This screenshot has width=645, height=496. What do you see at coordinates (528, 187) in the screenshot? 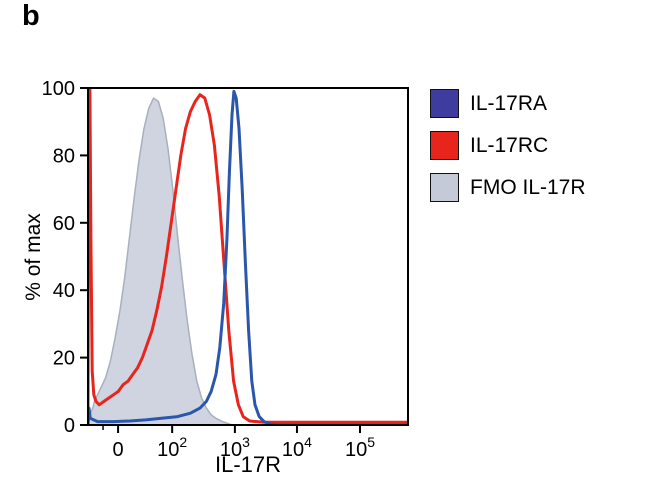
I see `legend-label: FMO IL-17R` at bounding box center [528, 187].